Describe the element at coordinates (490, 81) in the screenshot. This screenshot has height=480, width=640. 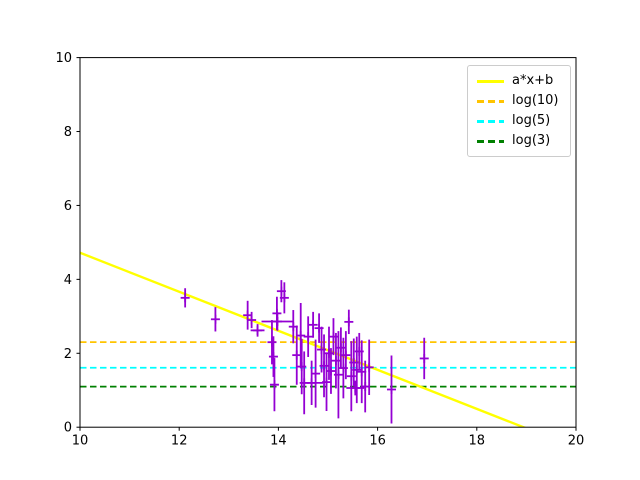
I see `fit-line-sample-icon` at that location.